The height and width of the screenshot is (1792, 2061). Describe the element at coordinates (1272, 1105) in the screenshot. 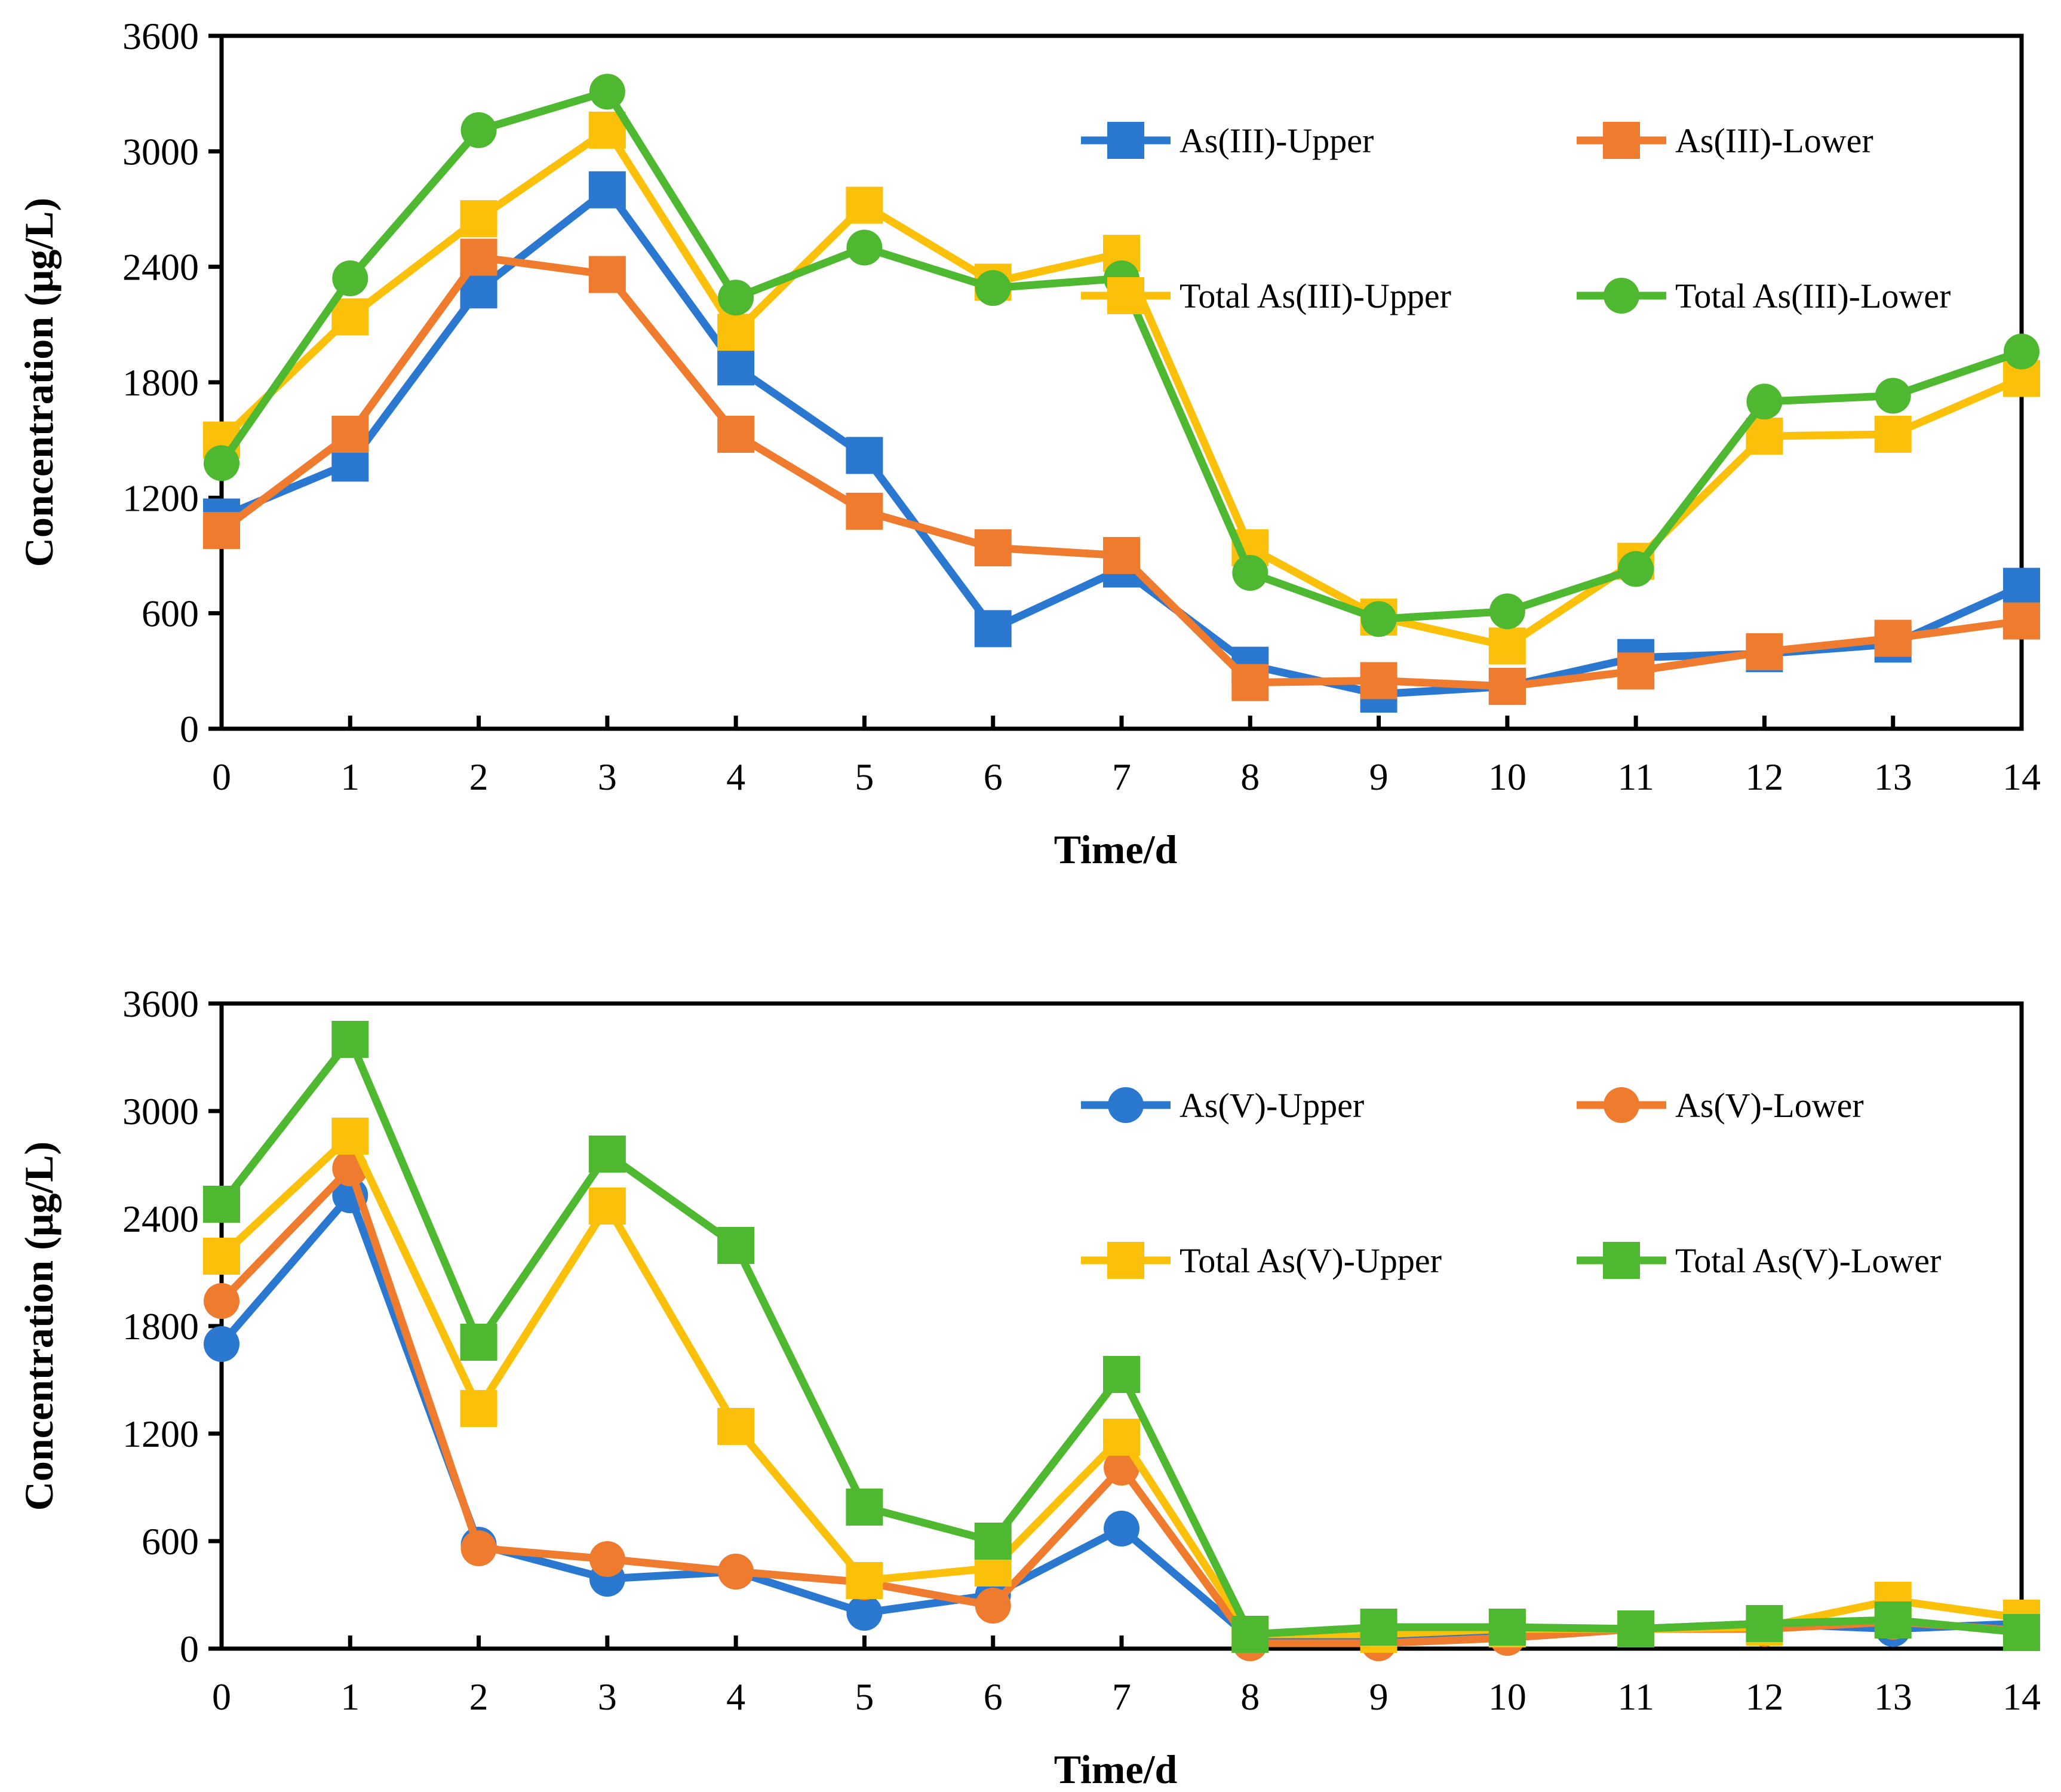

I see `legend-label: As(V)-Upper` at that location.